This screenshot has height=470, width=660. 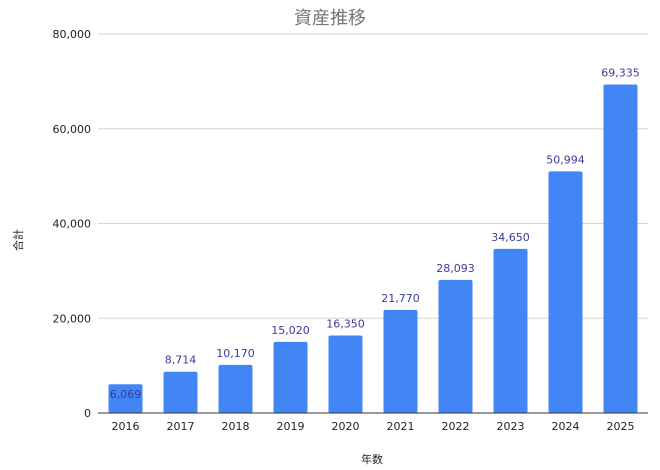 I want to click on bar-2019, so click(x=290, y=377).